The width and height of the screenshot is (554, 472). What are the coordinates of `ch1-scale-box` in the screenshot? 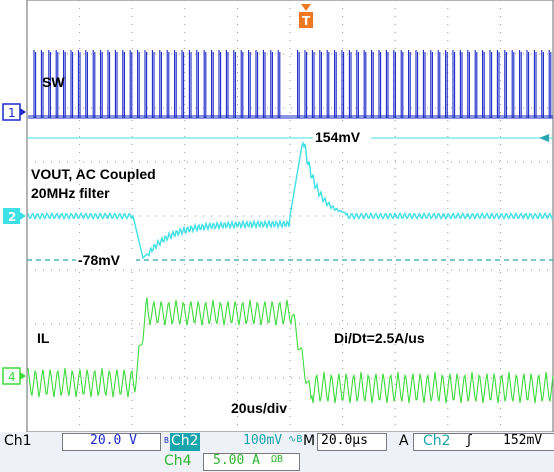 It's located at (111, 442).